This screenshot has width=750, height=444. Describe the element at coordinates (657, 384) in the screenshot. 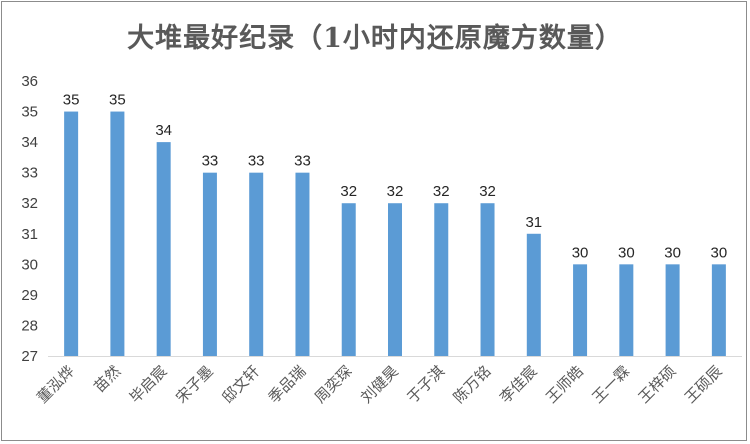

I see `x-tick-label: 王梓硕` at that location.